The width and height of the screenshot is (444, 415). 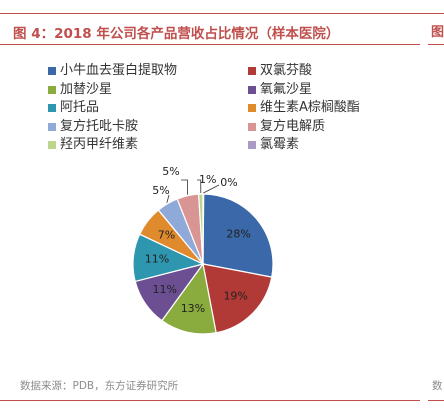 What do you see at coordinates (193, 308) in the screenshot?
I see `data-label: 13%` at bounding box center [193, 308].